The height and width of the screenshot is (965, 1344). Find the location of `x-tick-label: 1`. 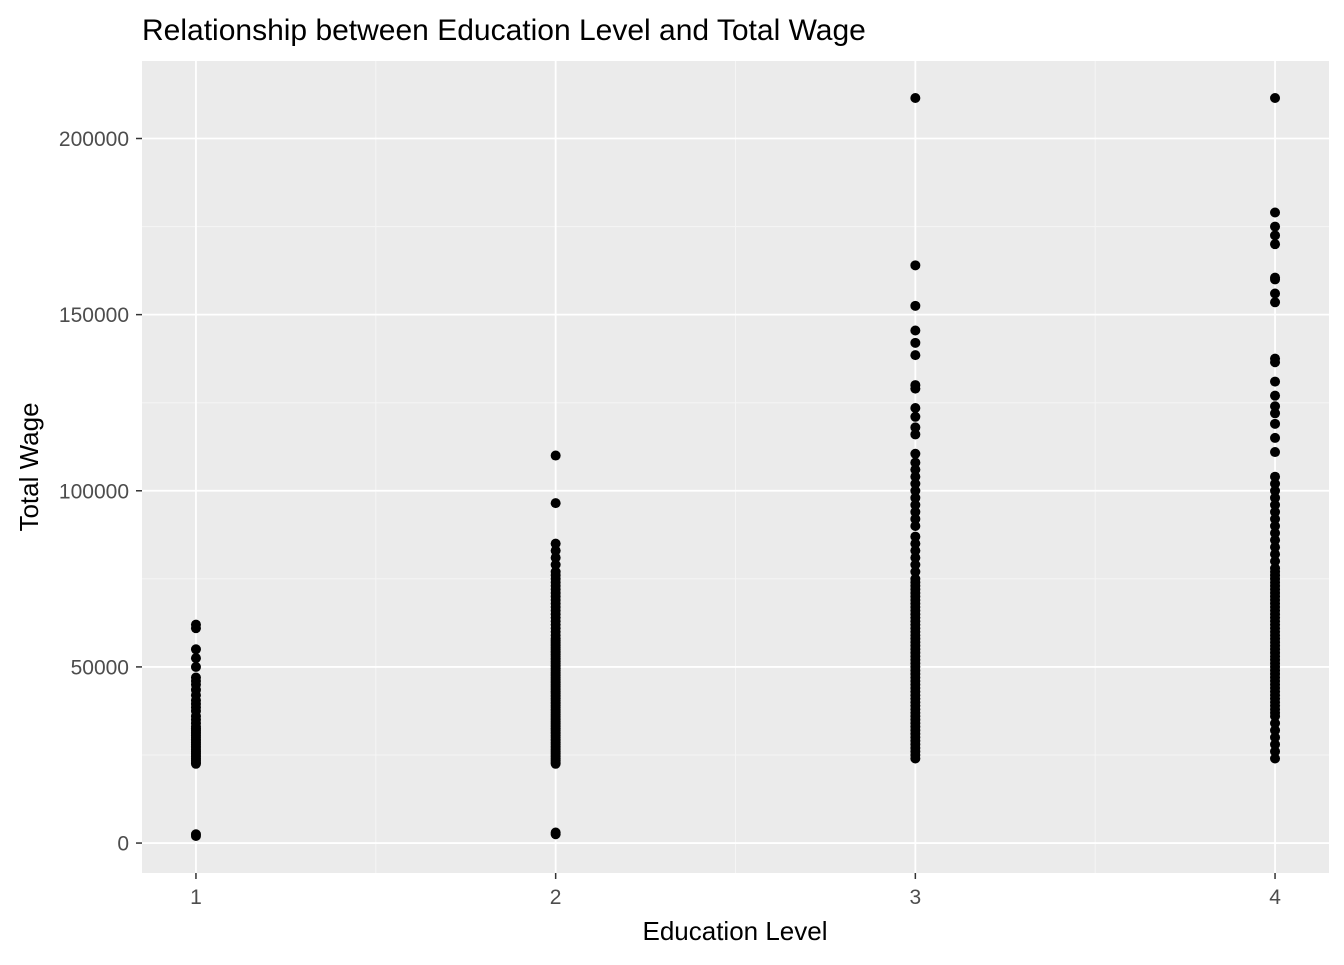

x-tick-label: 1 is located at coordinates (196, 897).